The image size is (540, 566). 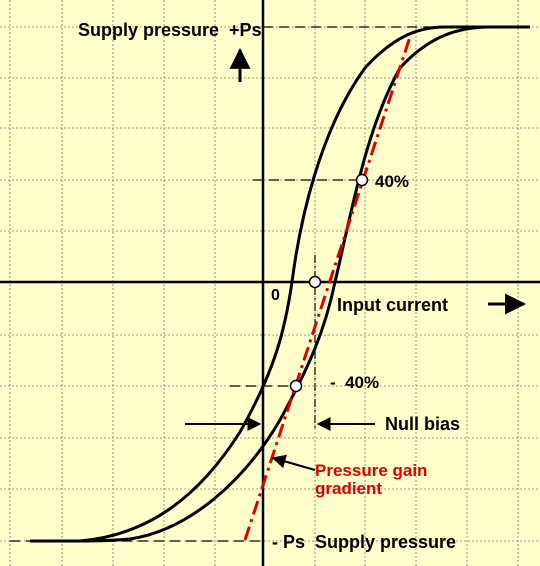 What do you see at coordinates (362, 180) in the screenshot?
I see `forty-upper-point` at bounding box center [362, 180].